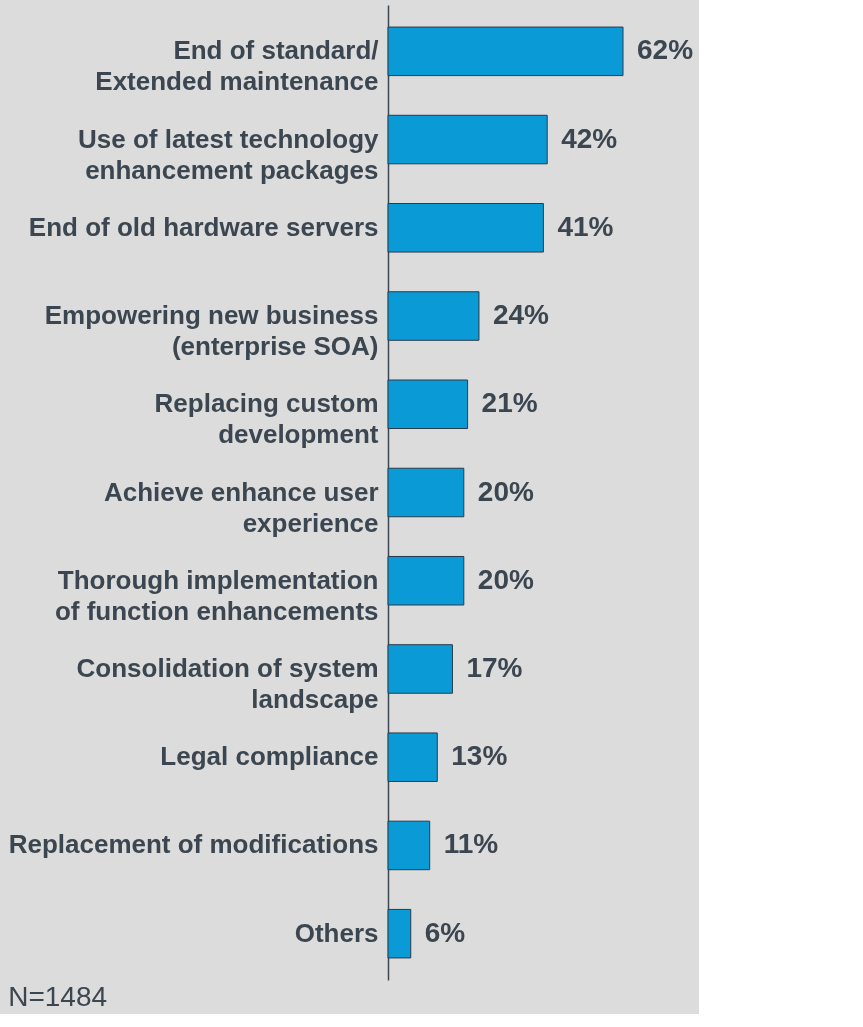 The image size is (863, 1027). Describe the element at coordinates (521, 315) in the screenshot. I see `data-label: 24%` at that location.